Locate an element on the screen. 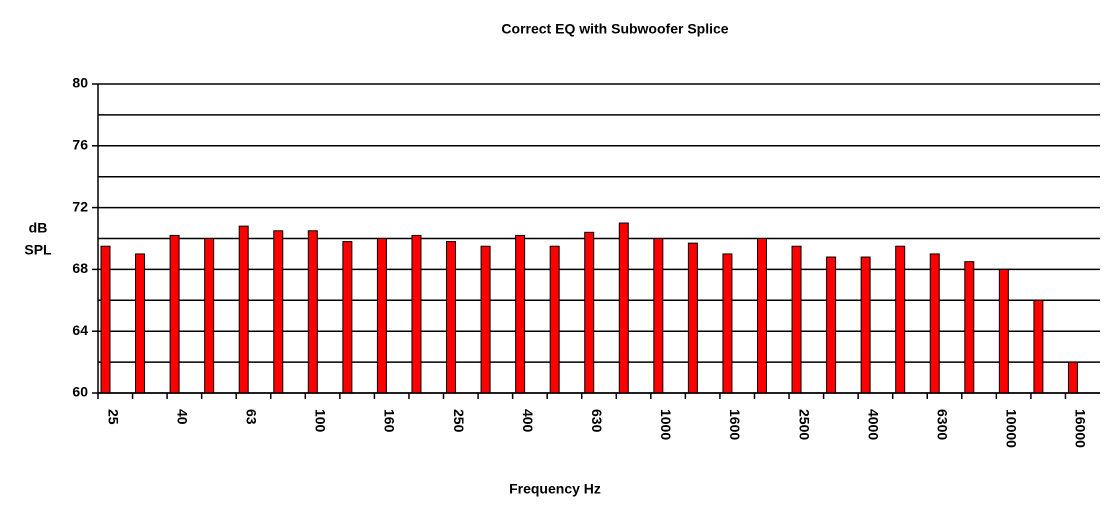  x-tick-label: 4000 is located at coordinates (873, 424).